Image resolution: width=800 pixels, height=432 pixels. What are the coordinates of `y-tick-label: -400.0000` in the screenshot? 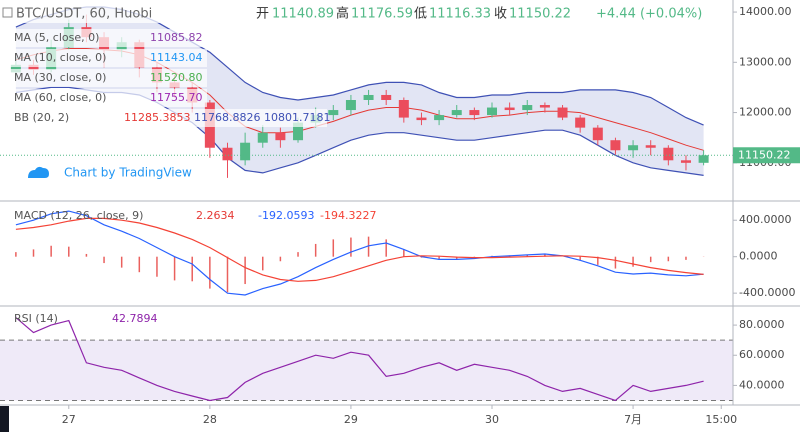 It's located at (767, 292).